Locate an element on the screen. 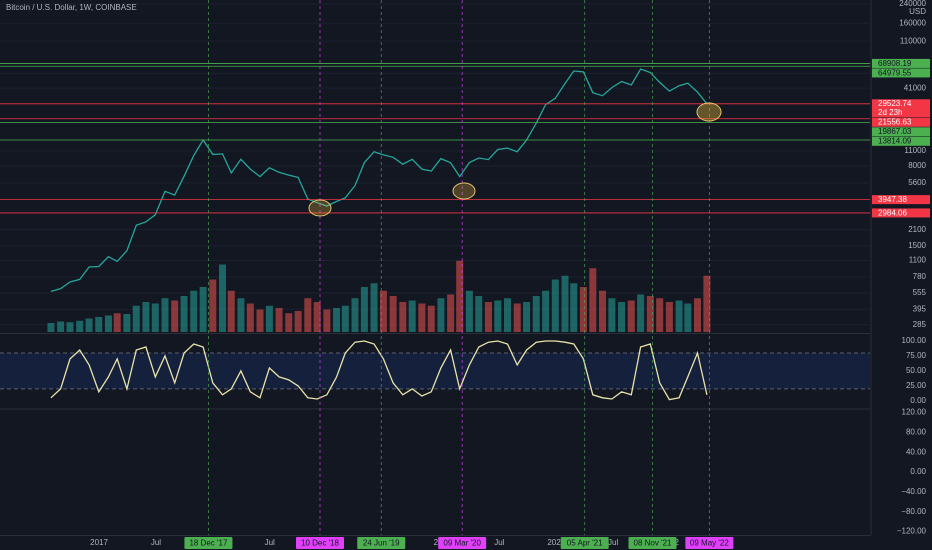 This screenshot has width=932, height=550. y-tick-label: 11000 is located at coordinates (915, 150).